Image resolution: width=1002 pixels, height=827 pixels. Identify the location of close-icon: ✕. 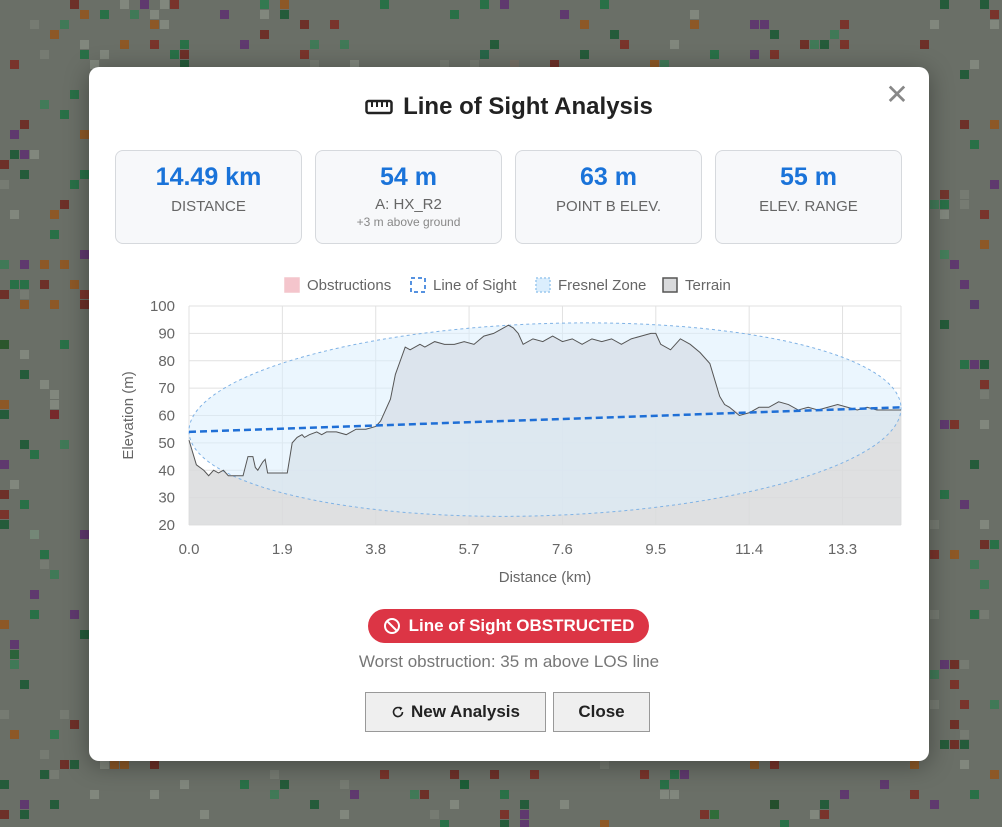
(897, 94).